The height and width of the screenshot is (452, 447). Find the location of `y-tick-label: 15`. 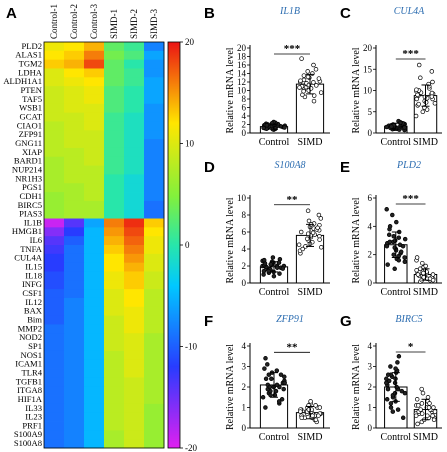

y-tick-label: 15 is located at coordinates (368, 69).